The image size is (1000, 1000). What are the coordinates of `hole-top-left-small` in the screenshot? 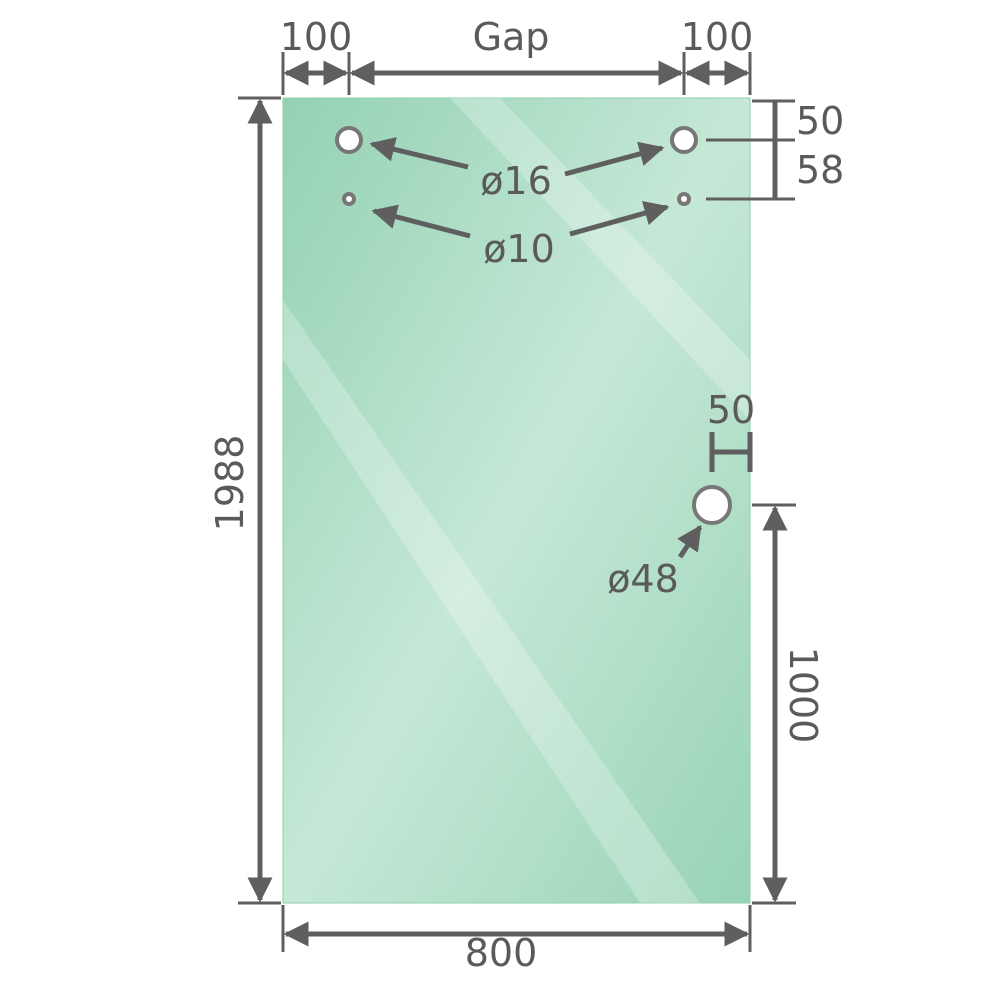 It's located at (349, 199).